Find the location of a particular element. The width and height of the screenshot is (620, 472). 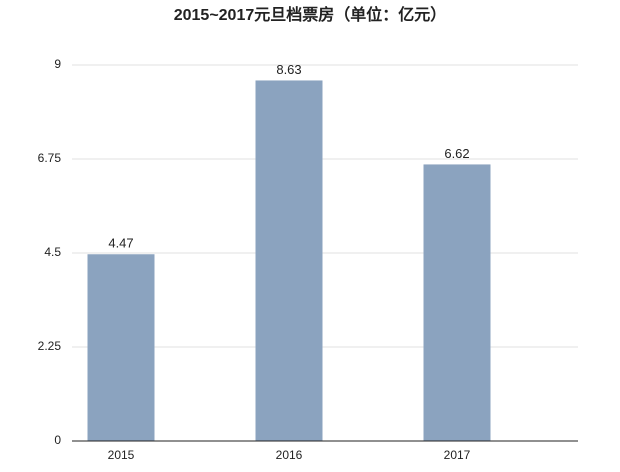

y-tick-label: 6.75 is located at coordinates (50, 158).